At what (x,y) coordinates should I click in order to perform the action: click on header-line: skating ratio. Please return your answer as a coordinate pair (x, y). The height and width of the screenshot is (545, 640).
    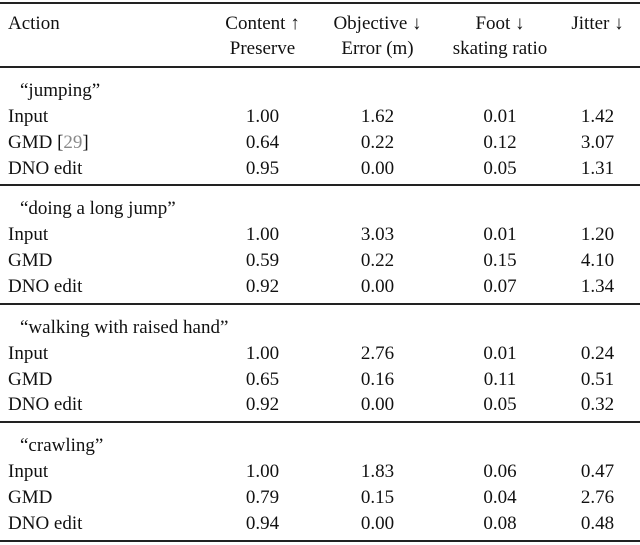
    Looking at the image, I should click on (500, 48).